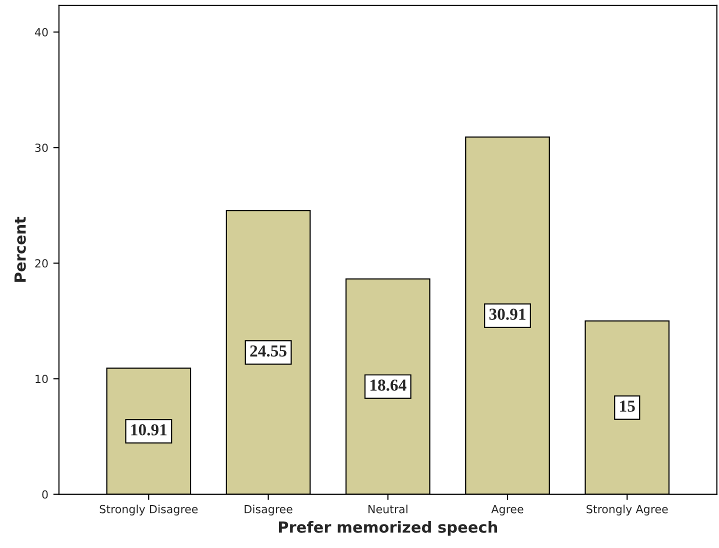 The image size is (719, 548). Describe the element at coordinates (20, 249) in the screenshot. I see `y-axis-title: Percent` at that location.